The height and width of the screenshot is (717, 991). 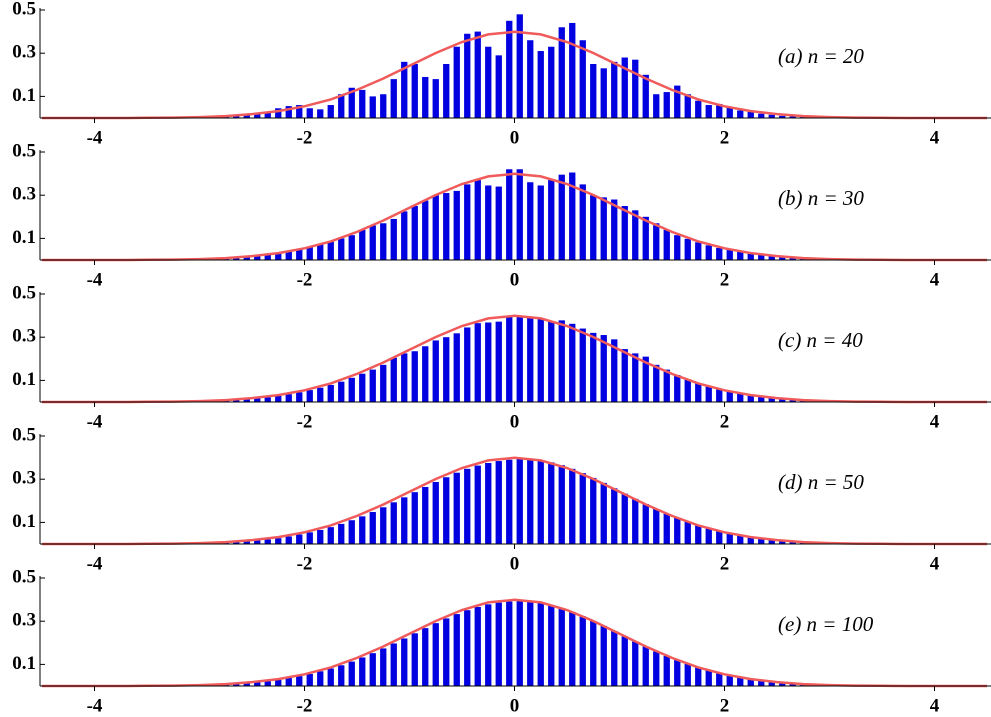 What do you see at coordinates (514, 75) in the screenshot?
I see `density-curve` at bounding box center [514, 75].